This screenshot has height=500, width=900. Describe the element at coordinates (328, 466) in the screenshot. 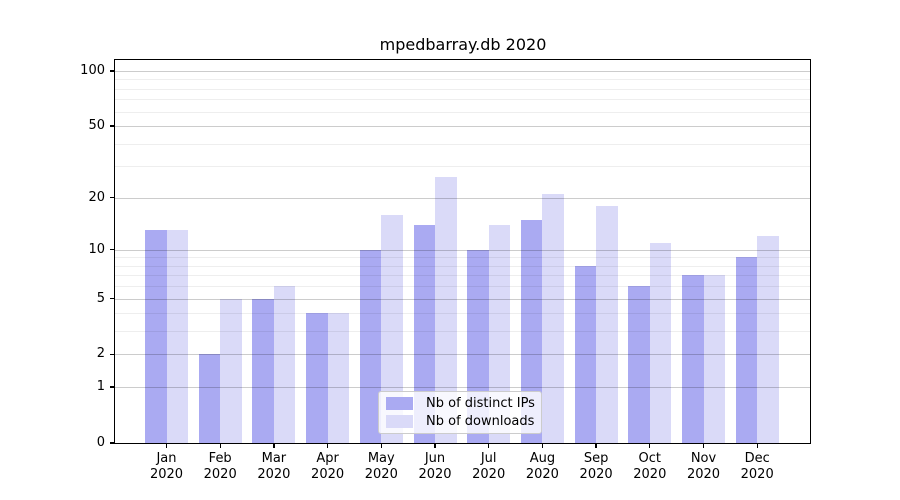

I see `x-tick-label: Apr 2020` at that location.